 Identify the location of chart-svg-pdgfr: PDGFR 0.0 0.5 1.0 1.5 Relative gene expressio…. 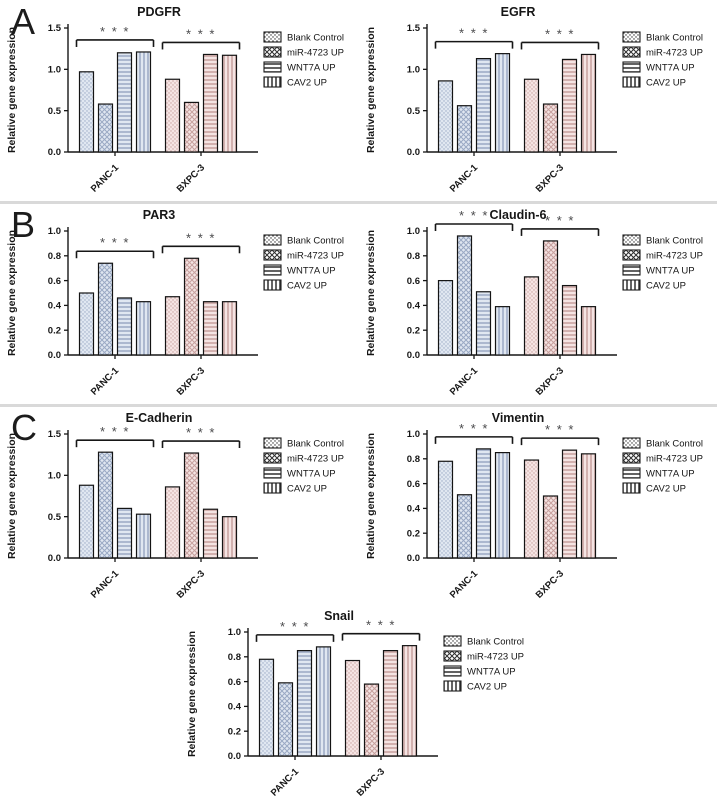
(175, 100).